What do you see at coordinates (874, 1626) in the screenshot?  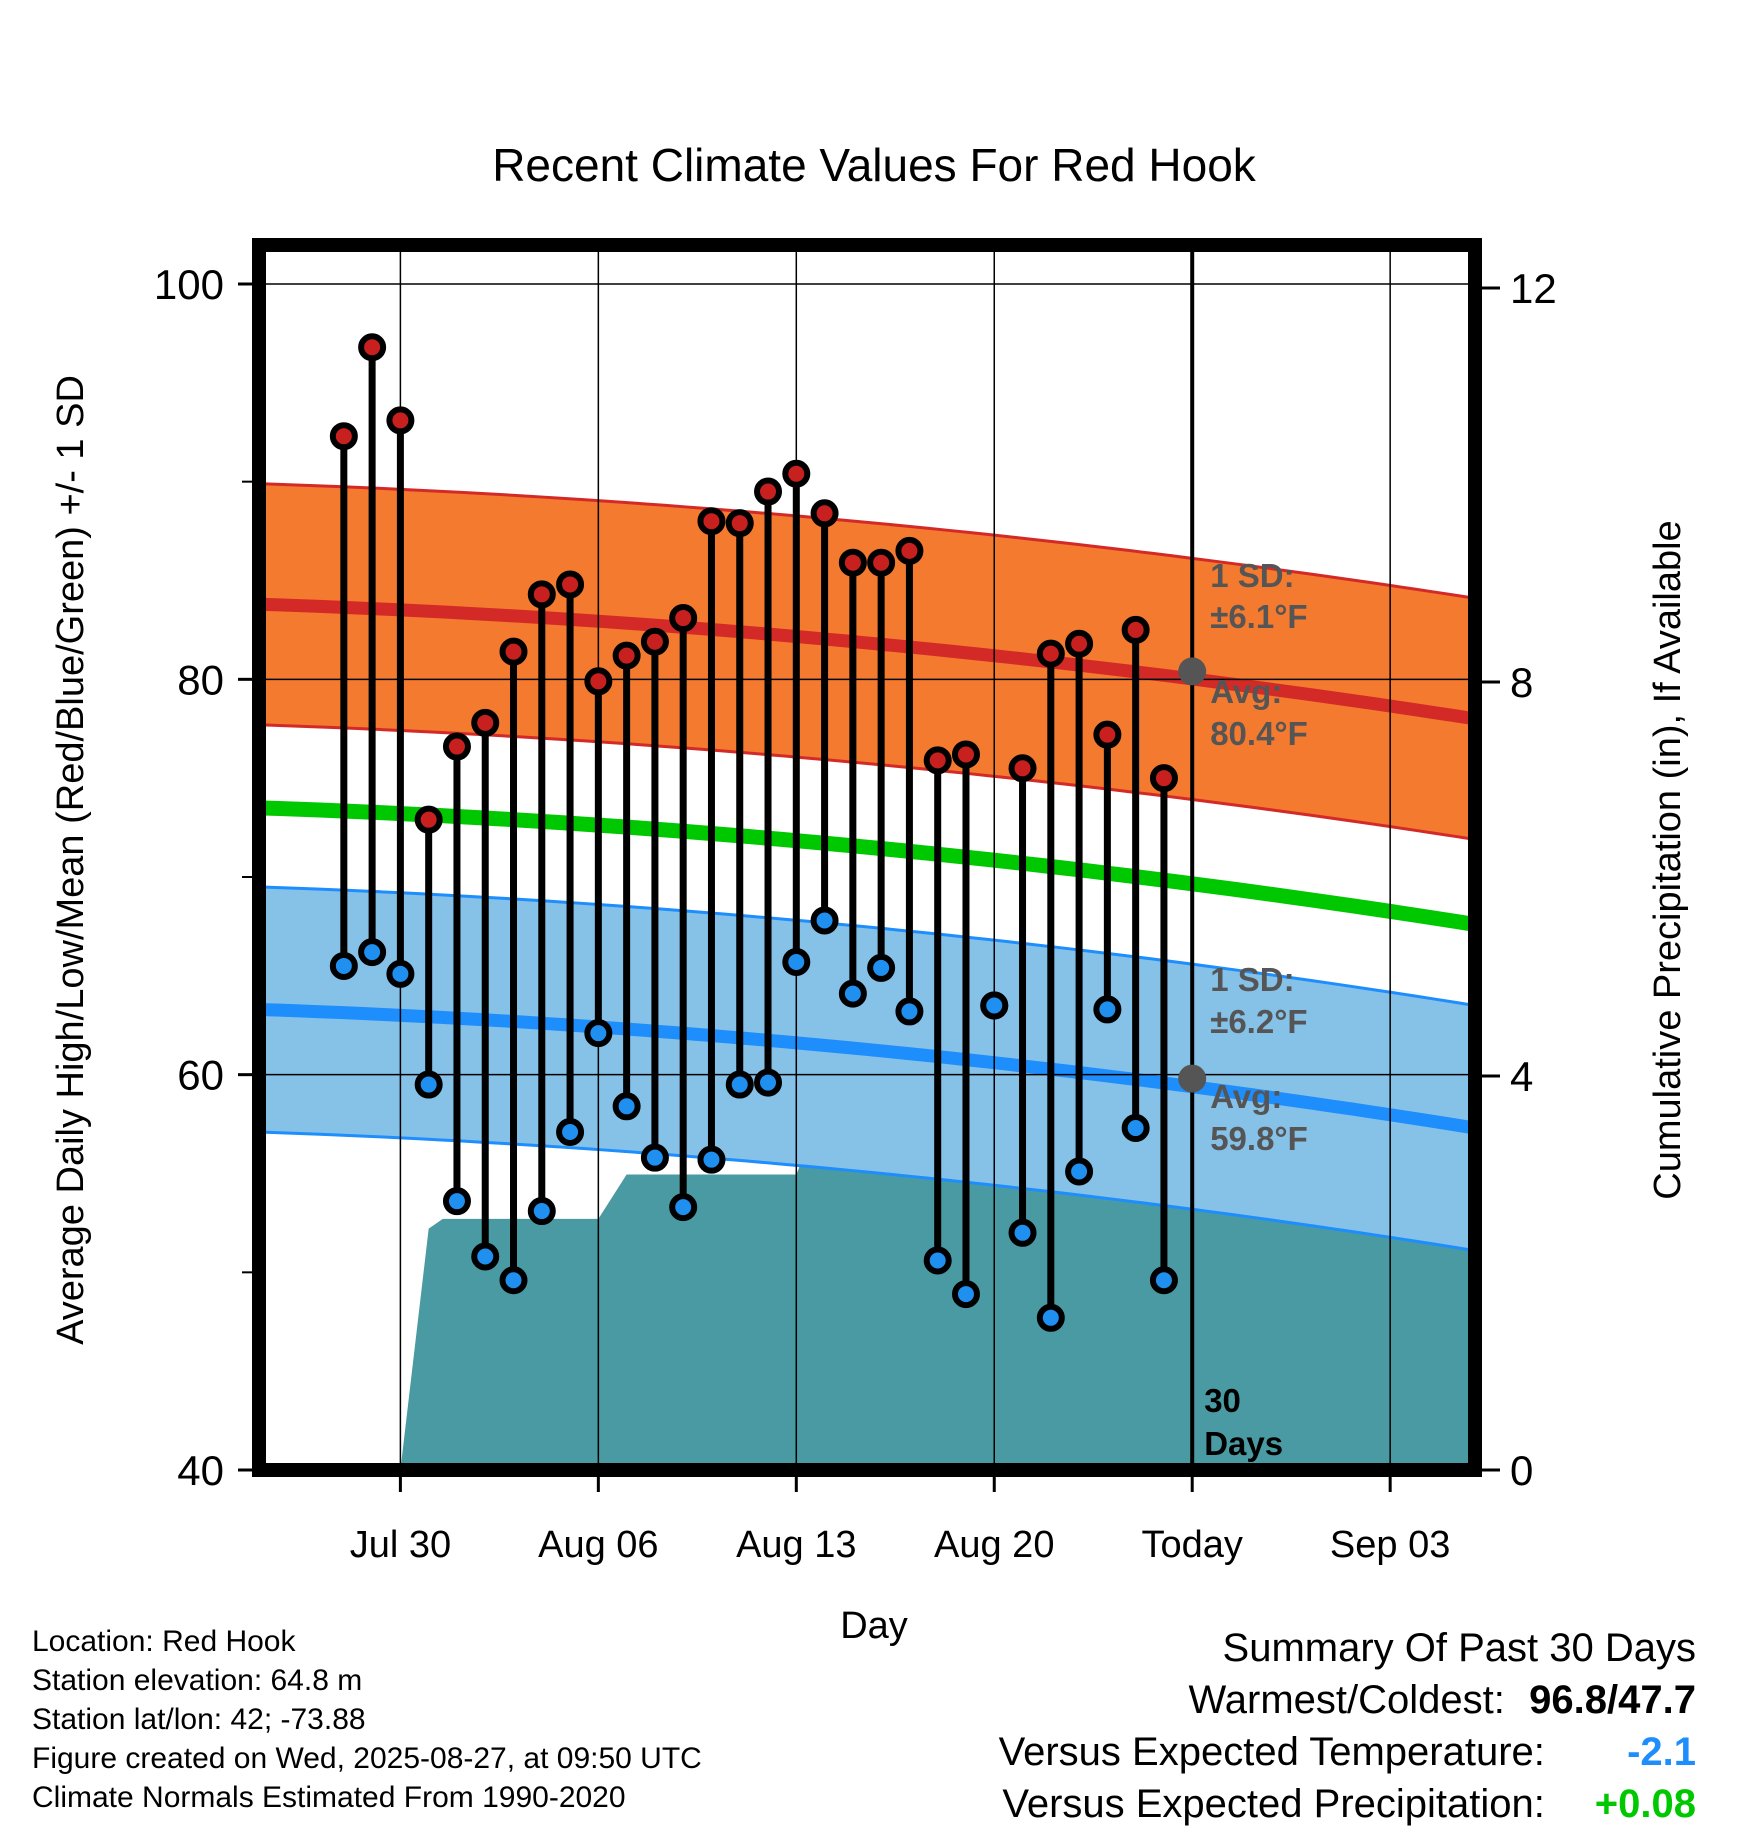 I see `x-axis-label: Day` at bounding box center [874, 1626].